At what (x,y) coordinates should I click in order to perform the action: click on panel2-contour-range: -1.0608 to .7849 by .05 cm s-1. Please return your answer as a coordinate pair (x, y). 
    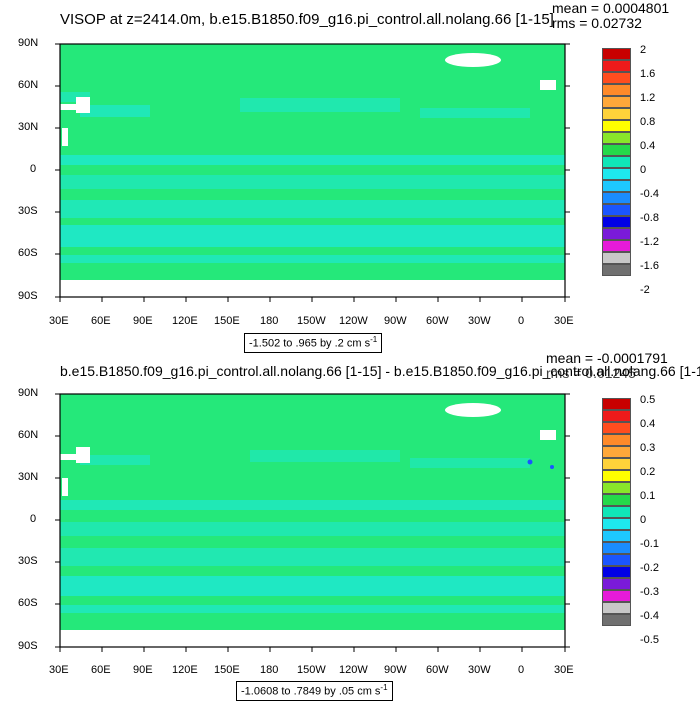
    Looking at the image, I should click on (314, 691).